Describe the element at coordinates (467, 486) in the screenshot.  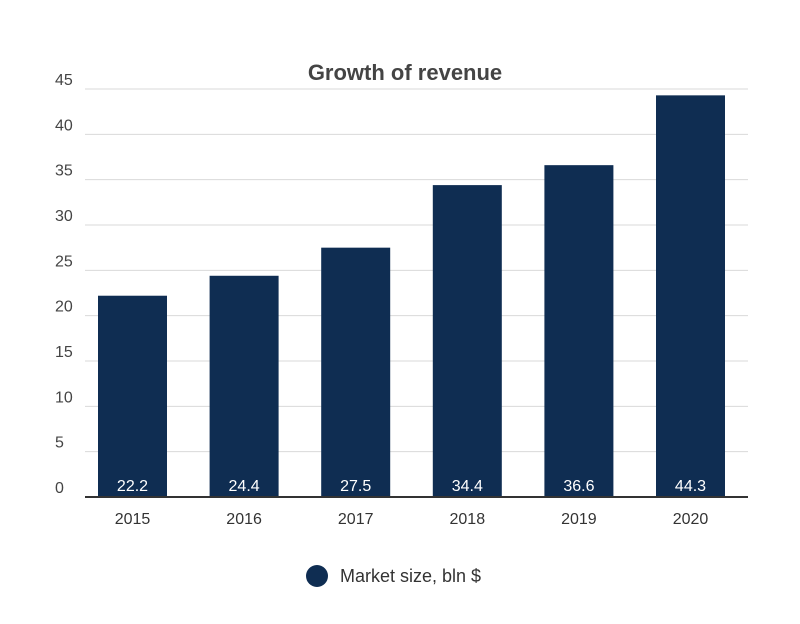
I see `data-label: 34.4` at that location.